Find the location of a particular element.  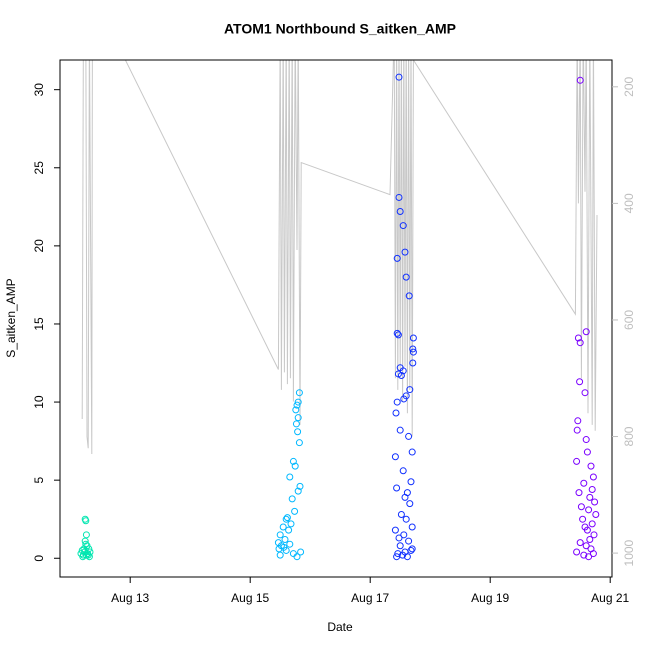

x-tick-label: Aug 19 is located at coordinates (490, 598).